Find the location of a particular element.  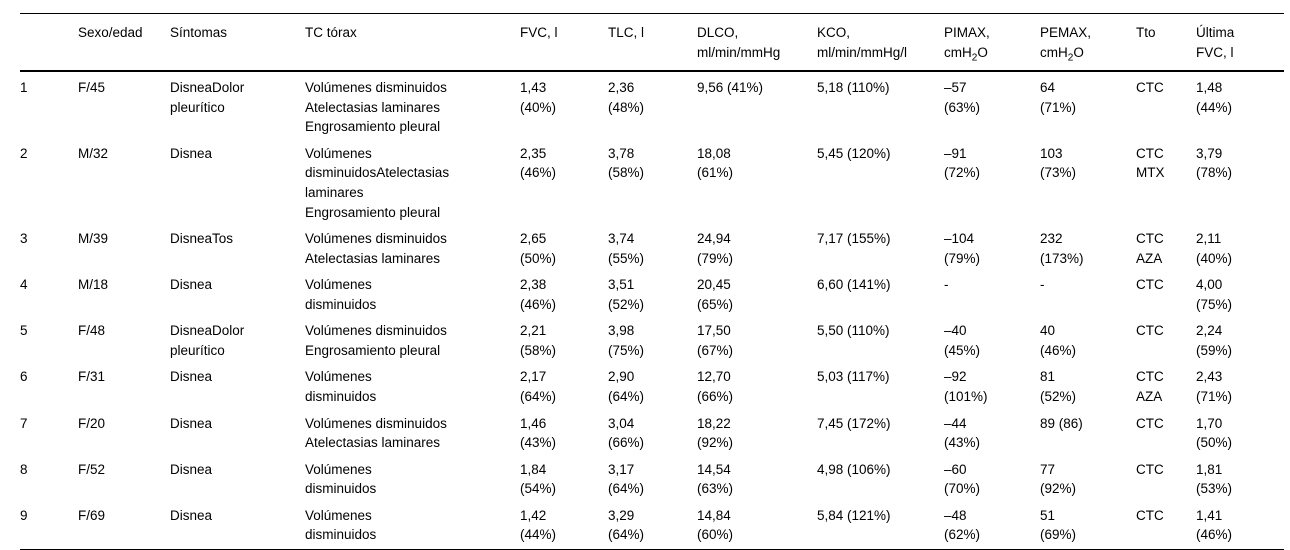

col-header-ultima-fvc: Última FVC, l is located at coordinates (1240, 43).